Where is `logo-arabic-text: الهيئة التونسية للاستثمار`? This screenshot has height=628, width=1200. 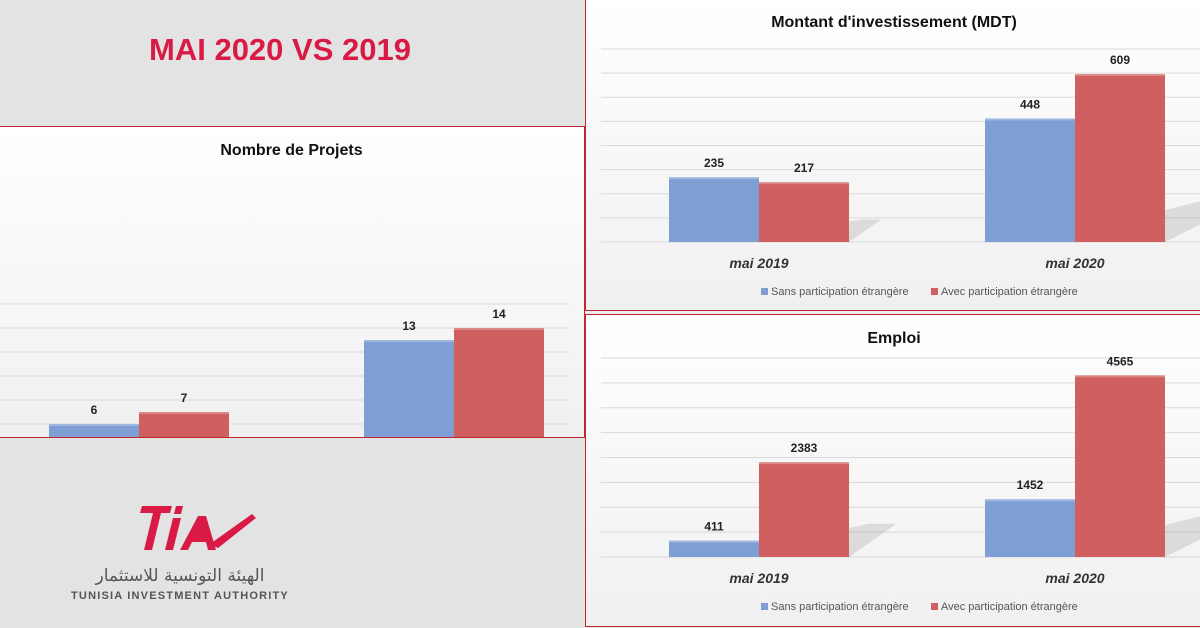
logo-arabic-text: الهيئة التونسية للاستثمار is located at coordinates (180, 576).